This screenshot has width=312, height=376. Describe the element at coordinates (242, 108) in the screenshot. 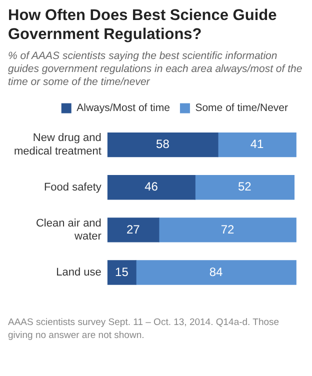

I see `legend-label: Some of time/Never` at that location.